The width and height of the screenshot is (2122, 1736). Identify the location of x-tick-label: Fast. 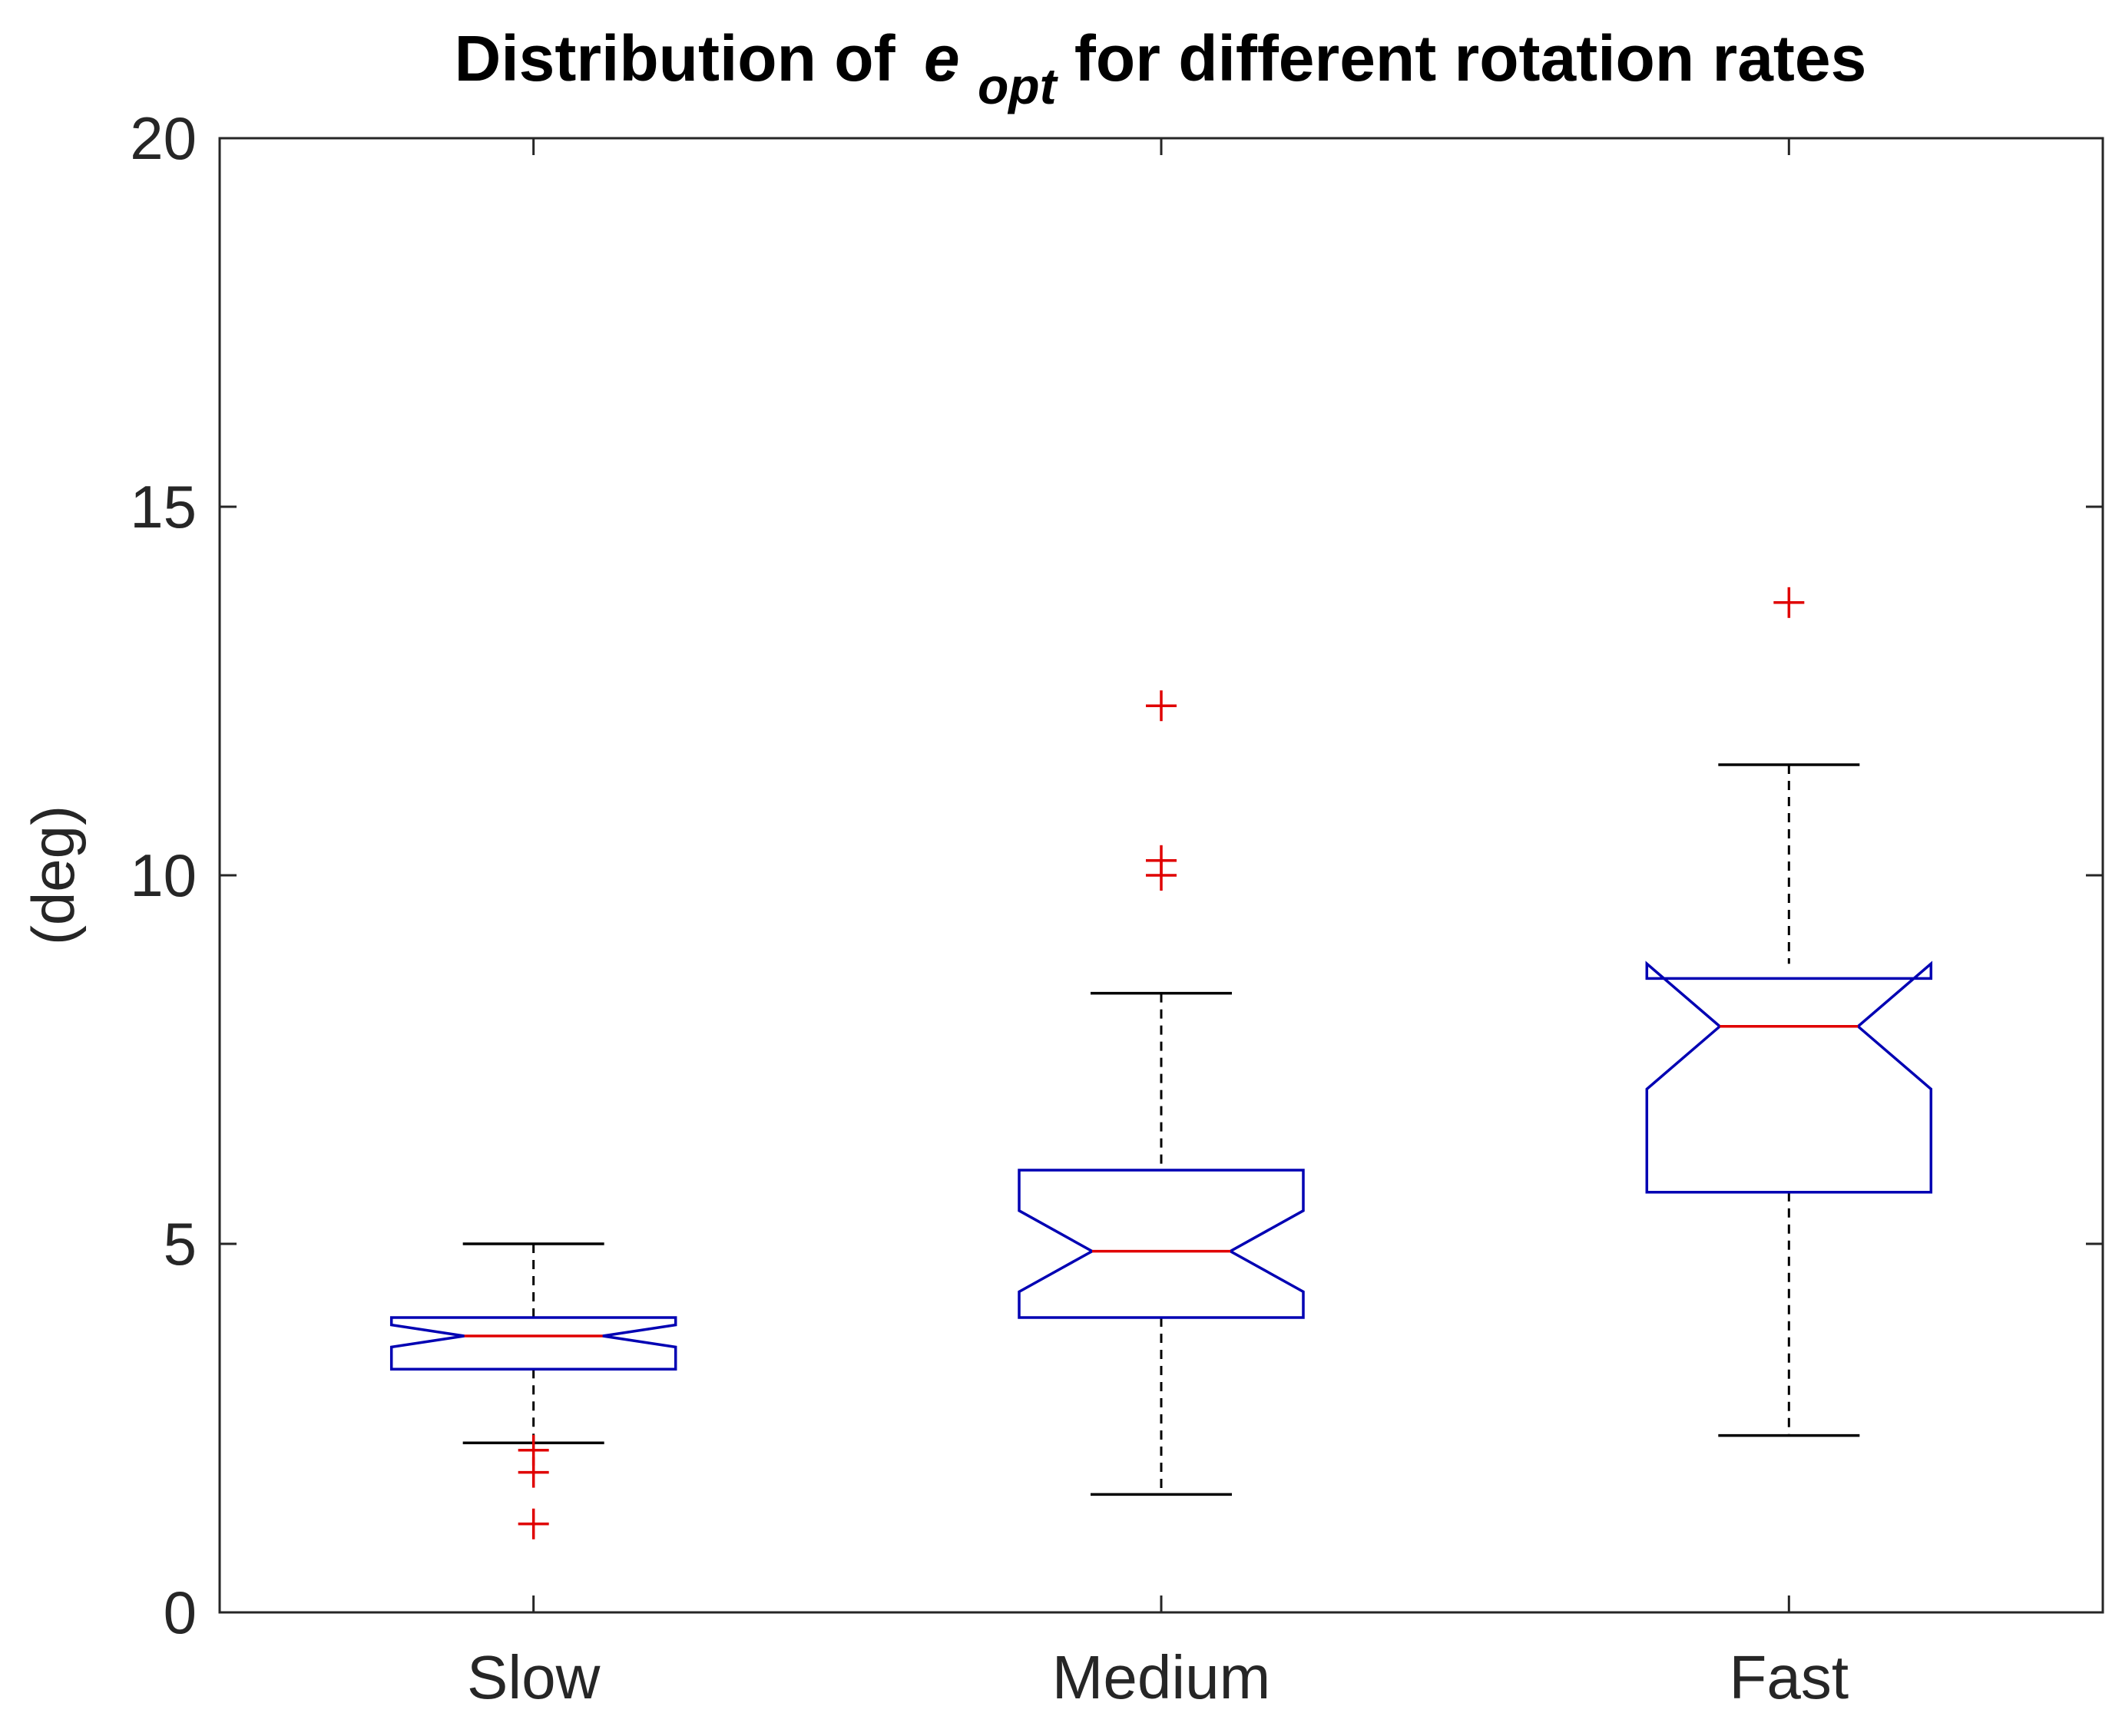
(1790, 1677).